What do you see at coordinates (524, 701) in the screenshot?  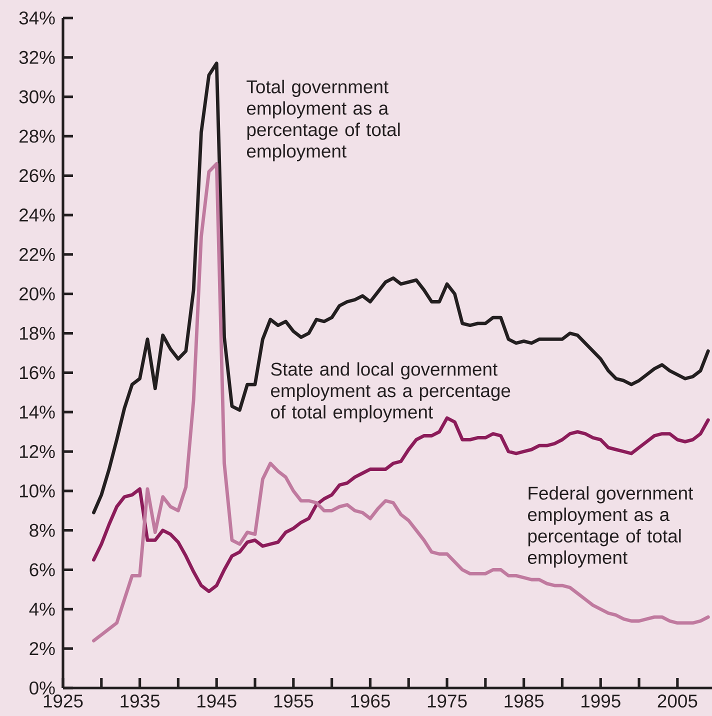 I see `x-tick-label: 1985` at bounding box center [524, 701].